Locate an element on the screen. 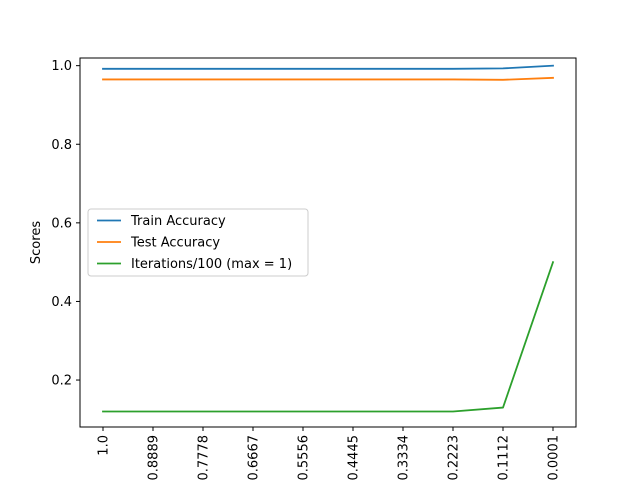  x-tick-label: 0.7778 is located at coordinates (204, 457).